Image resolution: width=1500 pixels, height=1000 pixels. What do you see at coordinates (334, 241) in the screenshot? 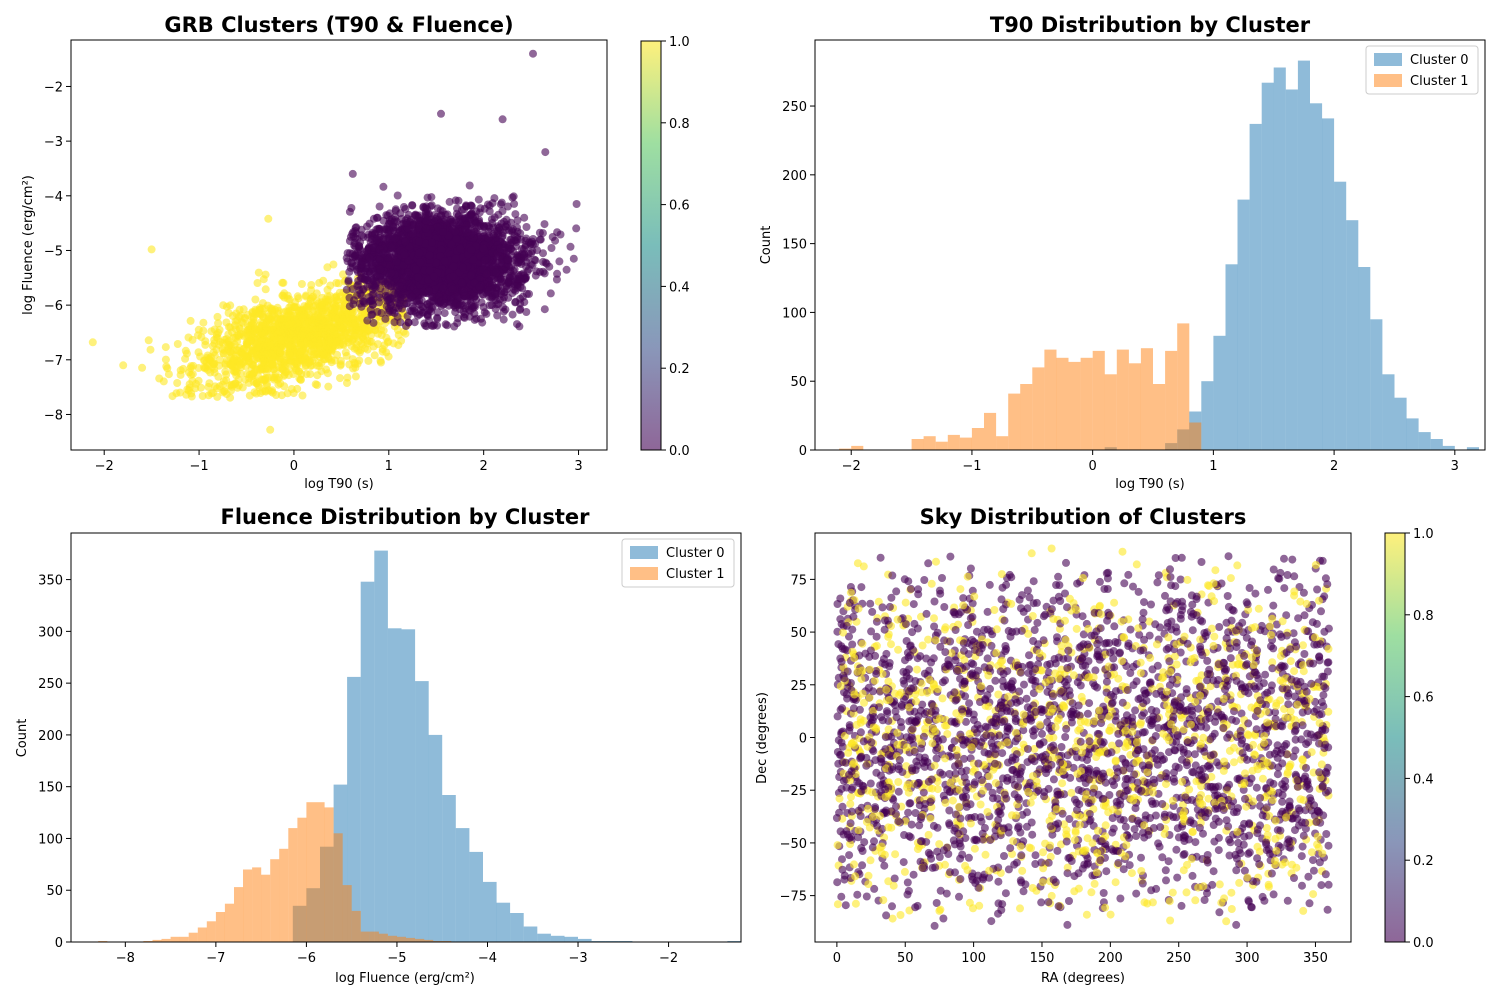
I see `panel1-points` at bounding box center [334, 241].